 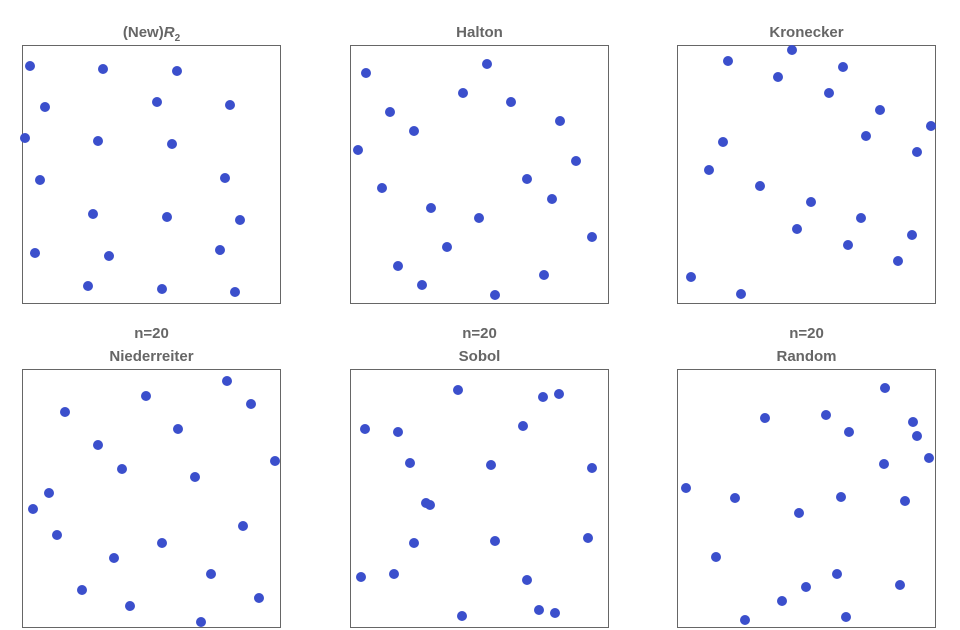 I want to click on panel-title: Halton, so click(x=479, y=32).